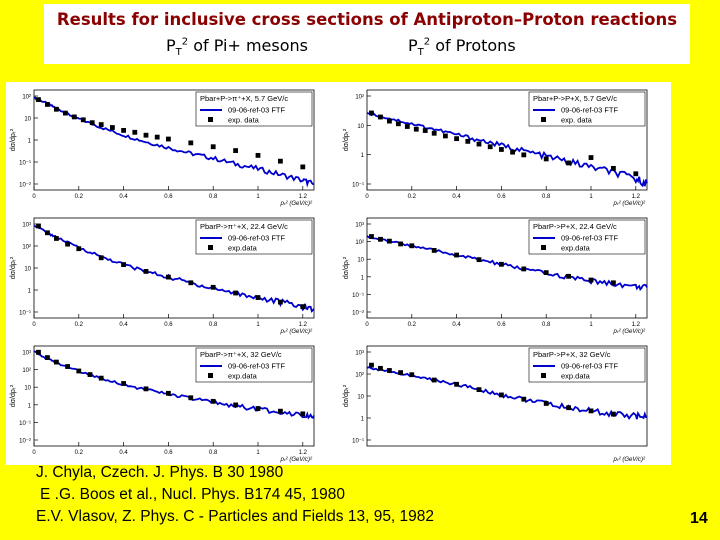 The height and width of the screenshot is (540, 720). What do you see at coordinates (123, 453) in the screenshot?
I see `x-tick-label: 0.4` at bounding box center [123, 453].